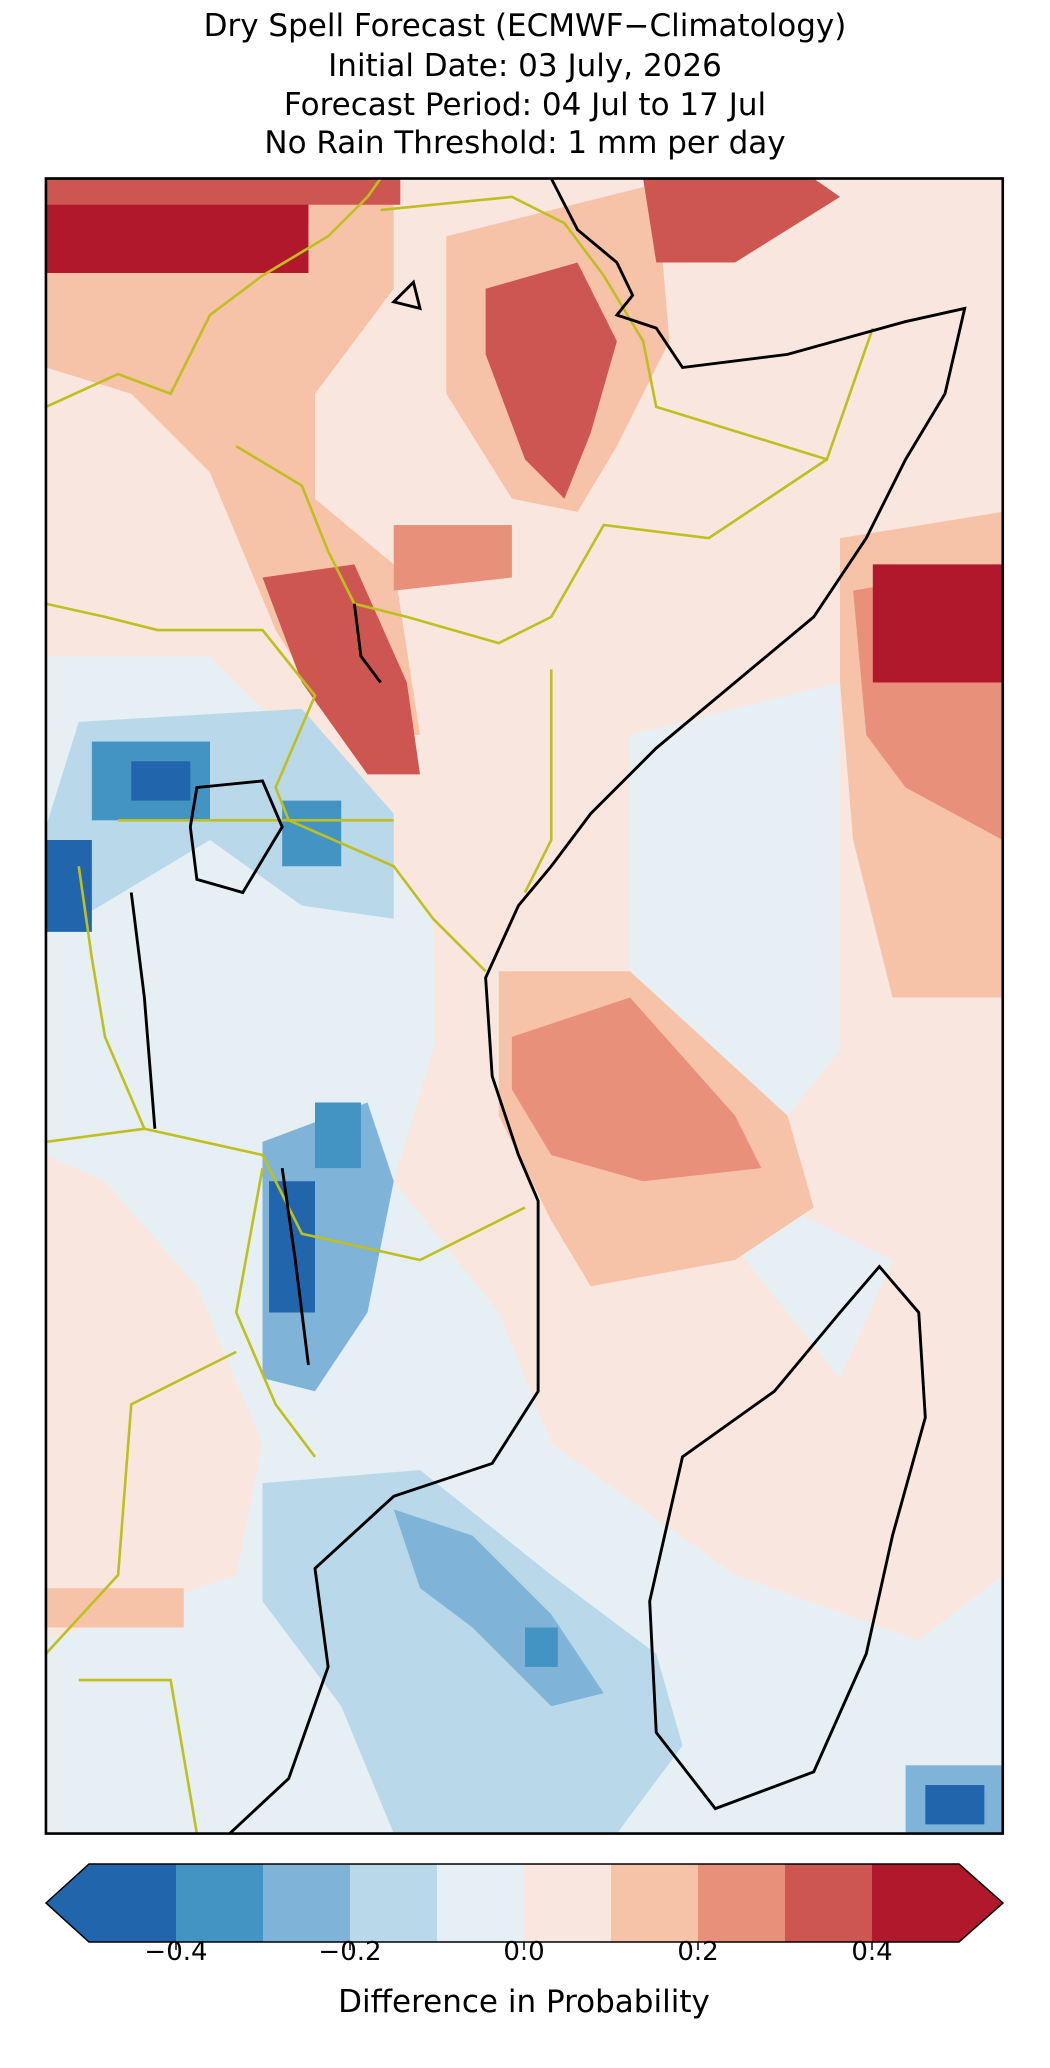  I want to click on colorbar-outline, so click(524, 1903).